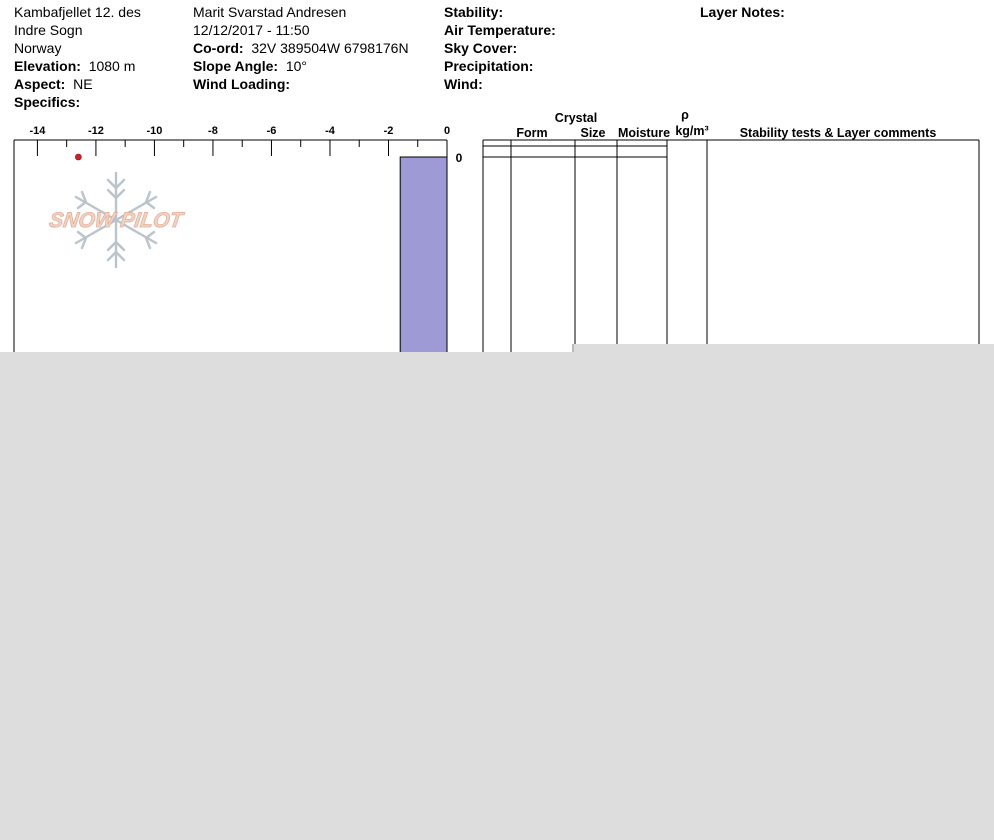  I want to click on x-tick-label: -2, so click(389, 131).